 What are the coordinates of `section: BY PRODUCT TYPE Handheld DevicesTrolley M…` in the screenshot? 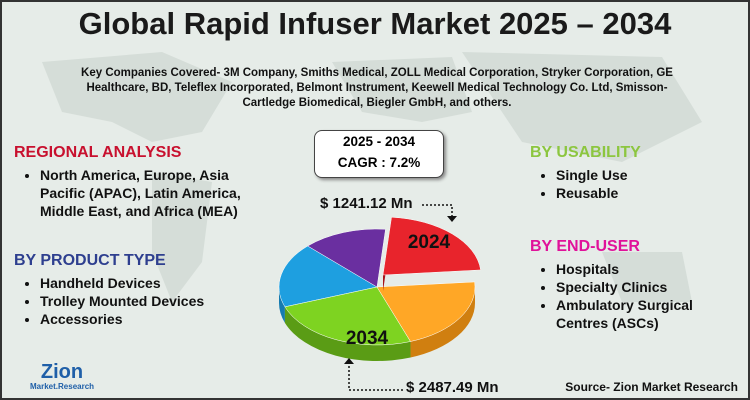 It's located at (139, 290).